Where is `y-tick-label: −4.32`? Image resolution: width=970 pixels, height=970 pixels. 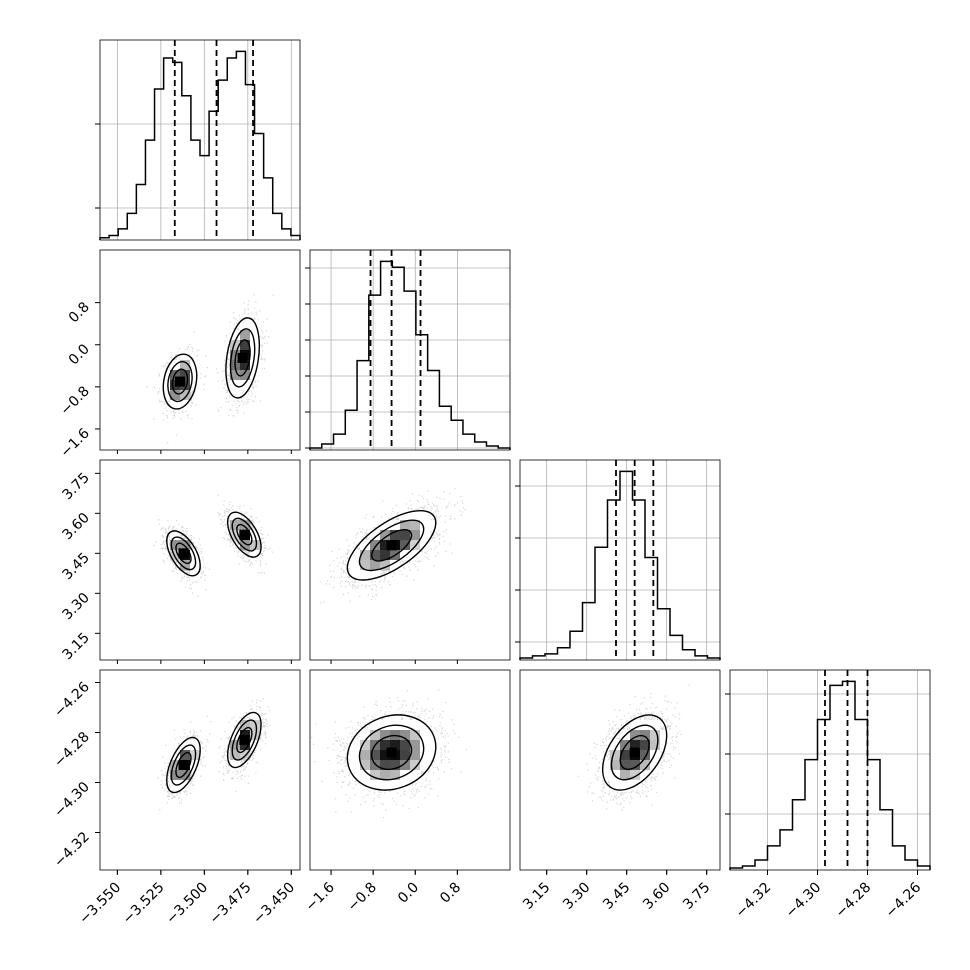
y-tick-label: −4.32 is located at coordinates (72, 850).